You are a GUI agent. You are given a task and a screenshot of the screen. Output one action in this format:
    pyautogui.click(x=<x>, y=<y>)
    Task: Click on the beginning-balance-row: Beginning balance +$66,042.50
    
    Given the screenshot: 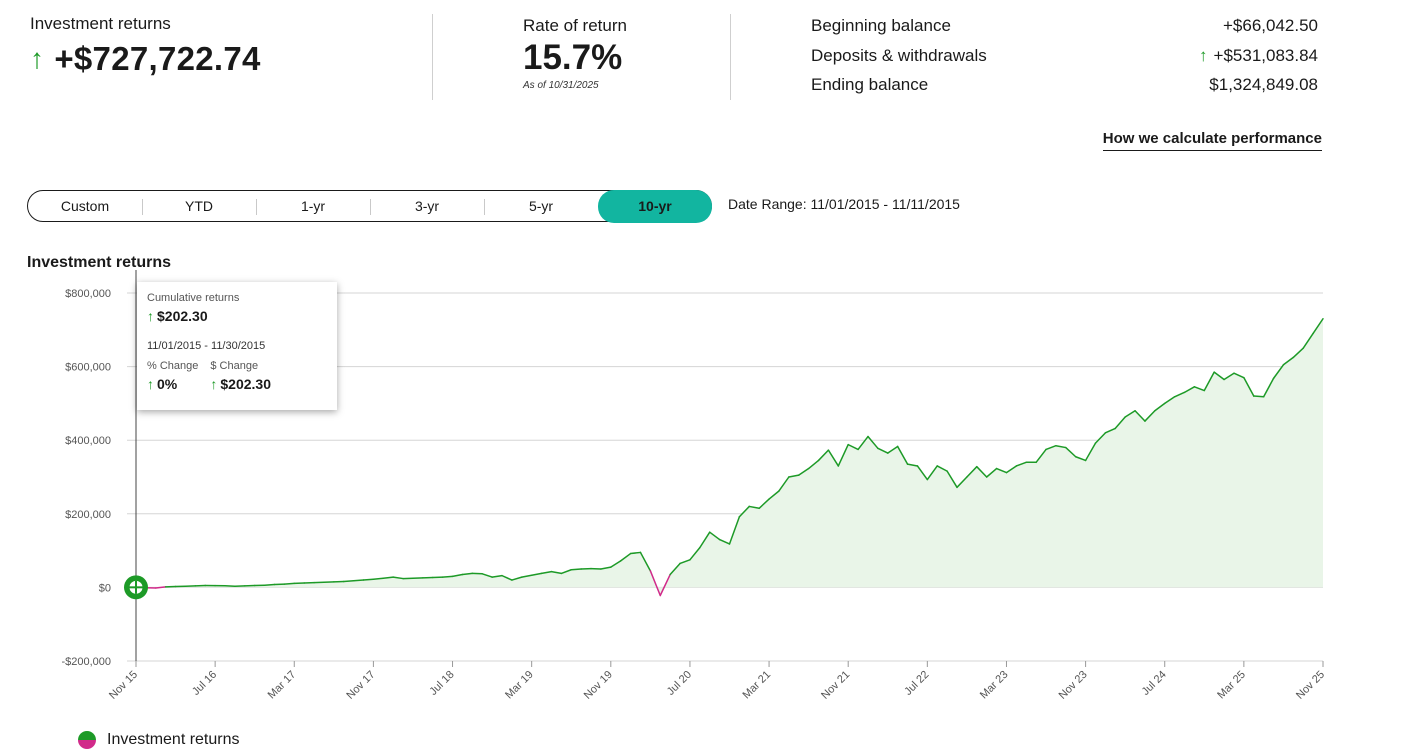 What is the action you would take?
    pyautogui.click(x=1064, y=26)
    